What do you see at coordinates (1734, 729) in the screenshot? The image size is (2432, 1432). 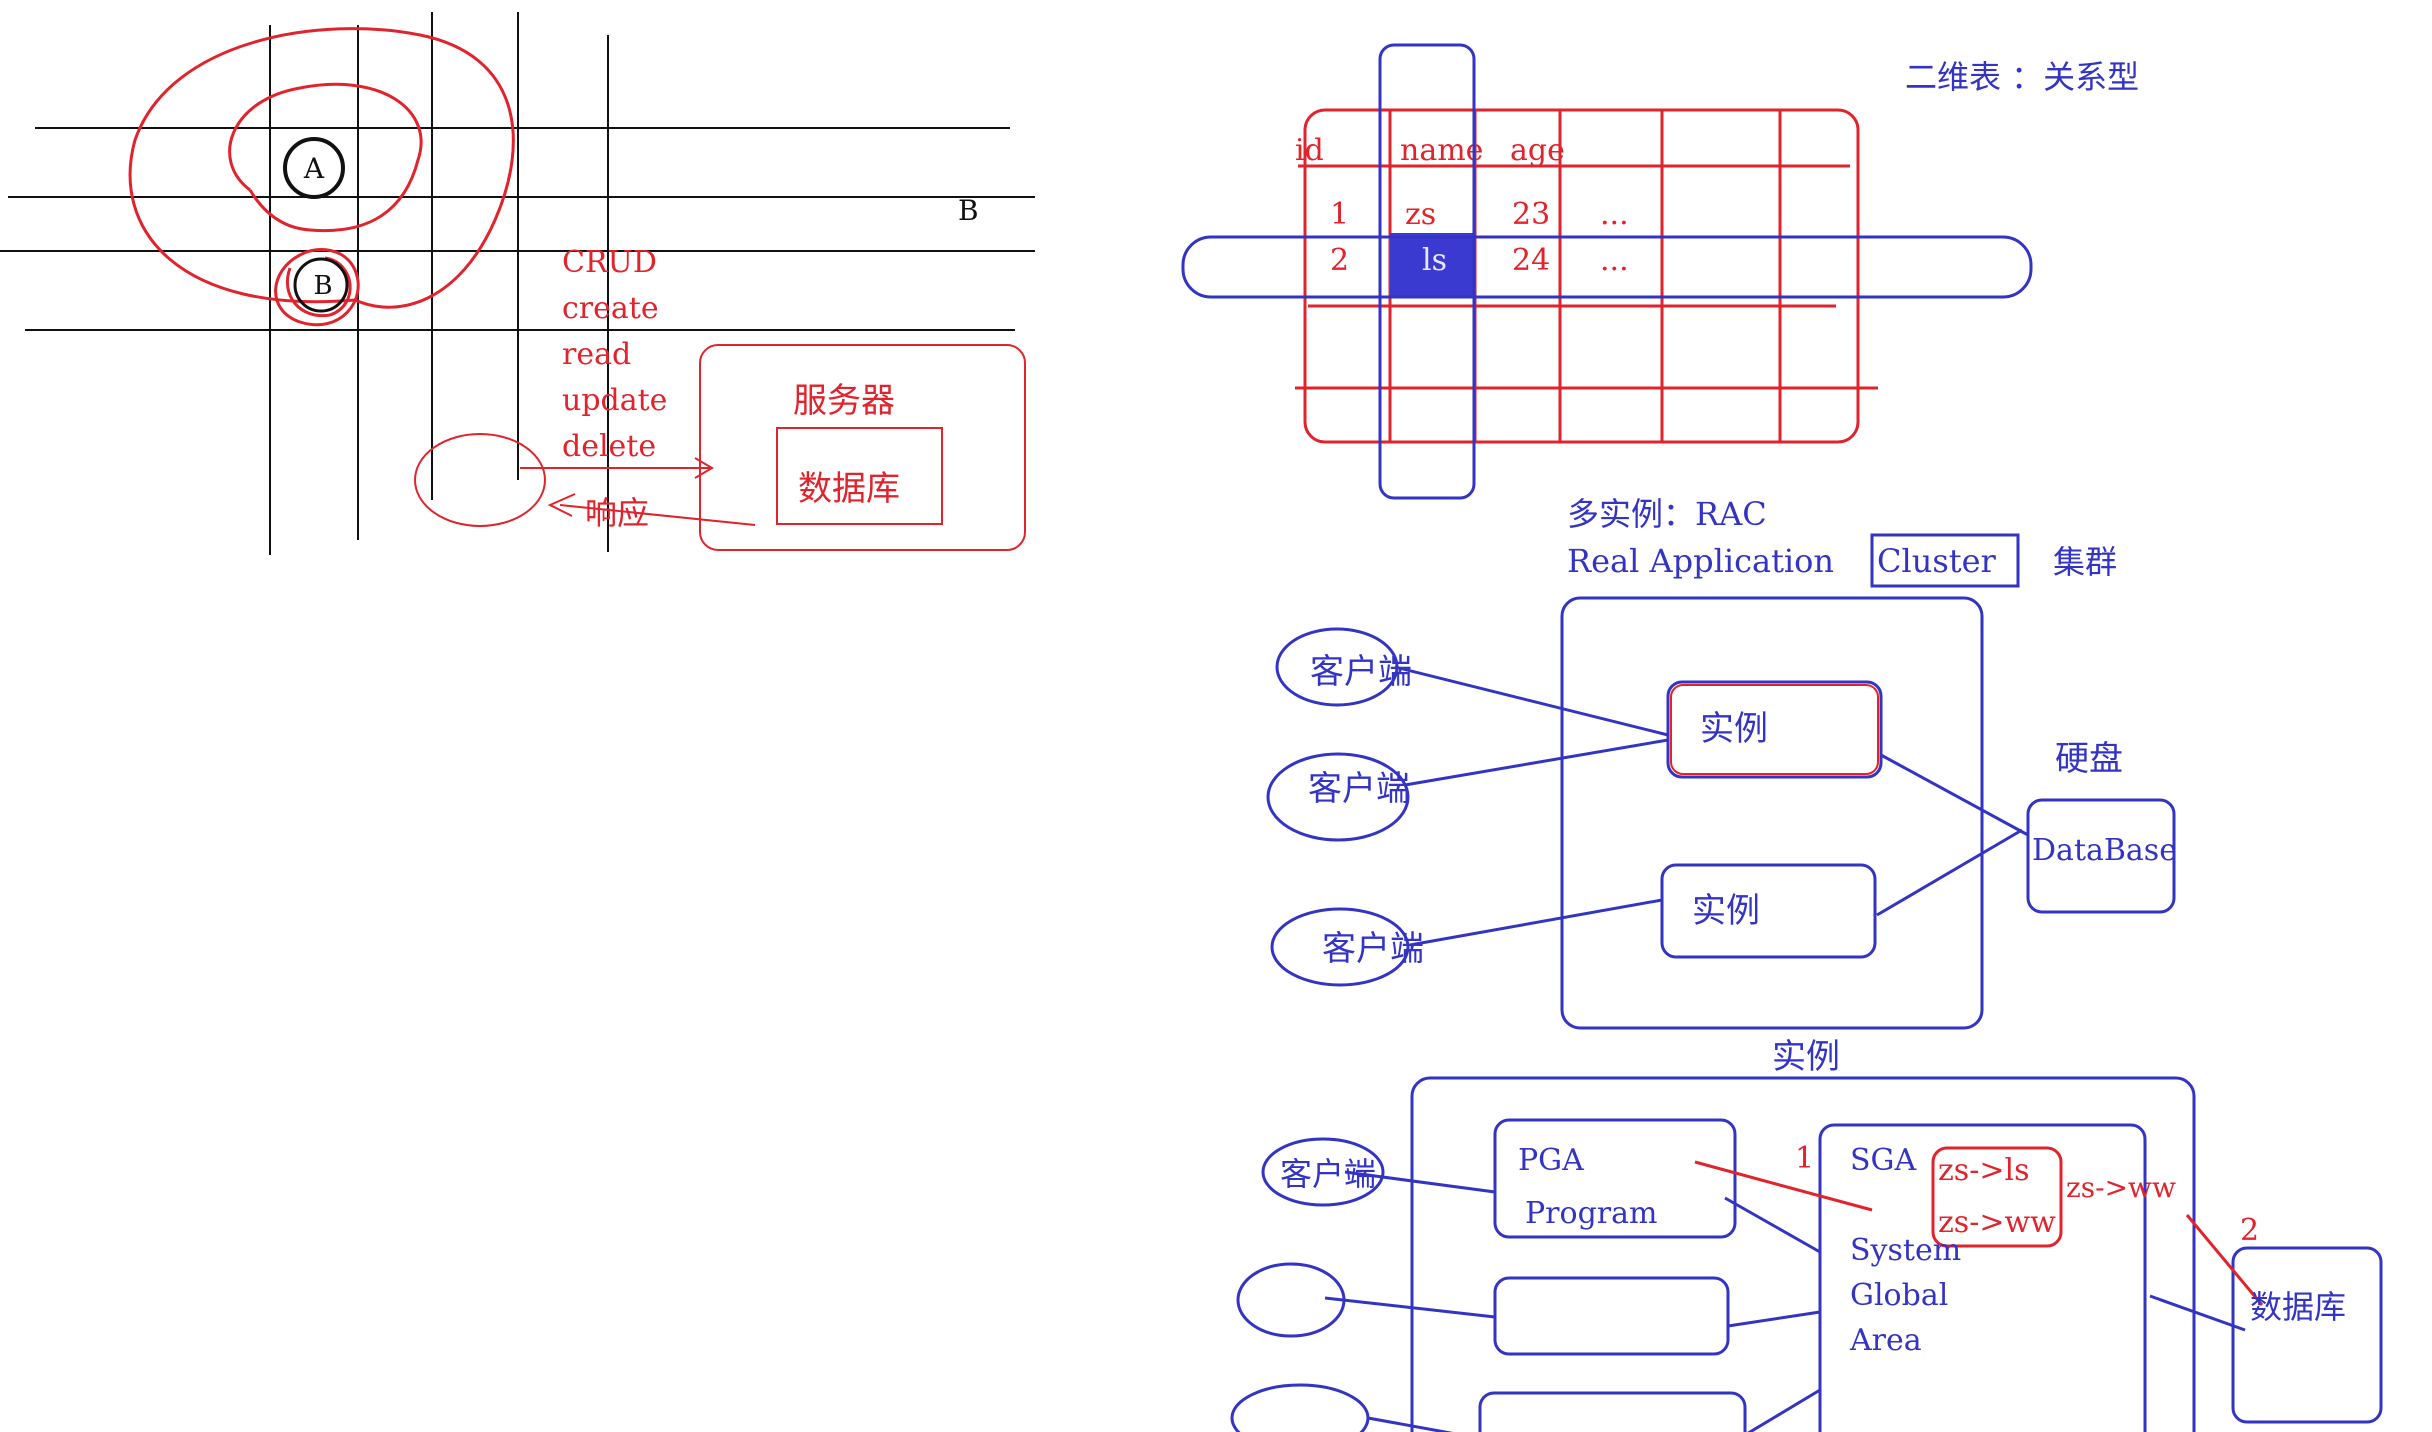 I see `rac-instance-label-0: 实例` at bounding box center [1734, 729].